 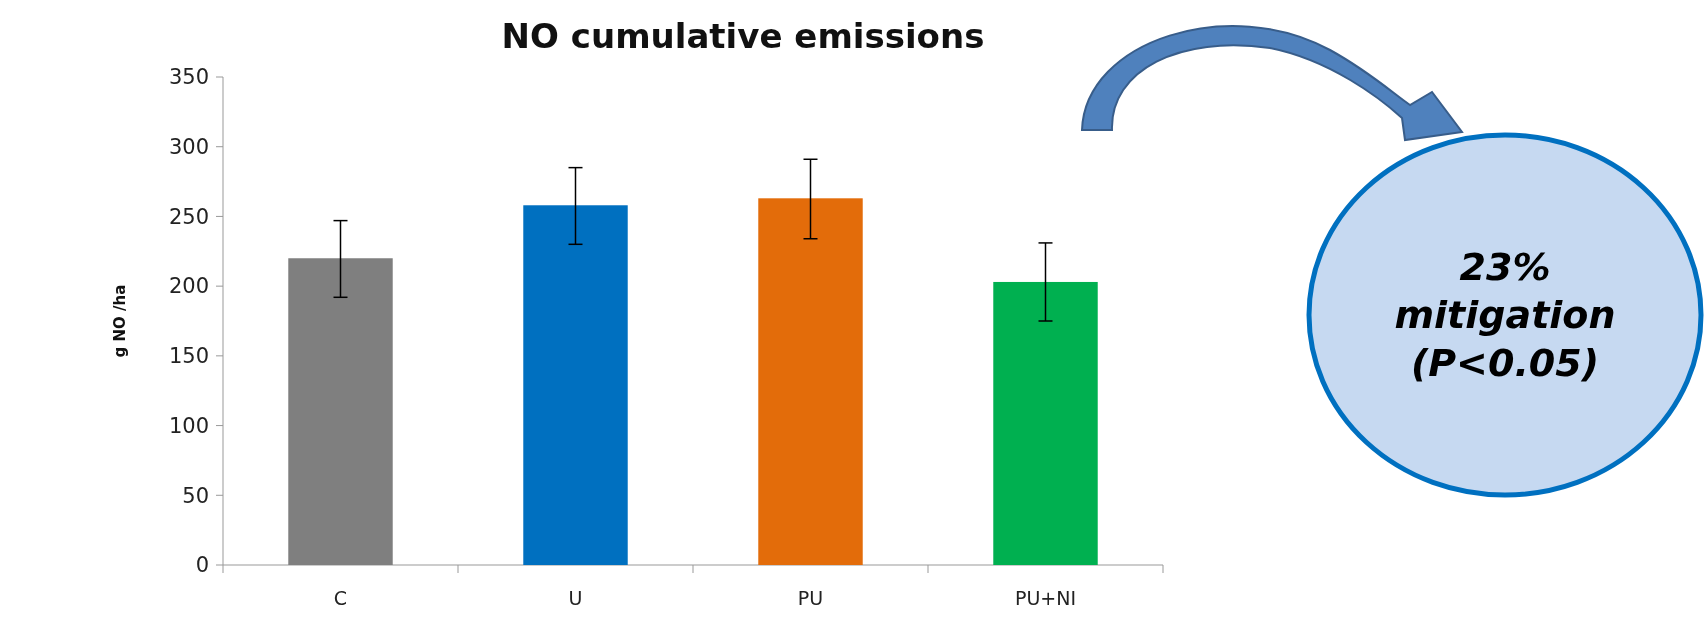 What do you see at coordinates (1045, 598) in the screenshot?
I see `x-tick-label: PU+NI` at bounding box center [1045, 598].